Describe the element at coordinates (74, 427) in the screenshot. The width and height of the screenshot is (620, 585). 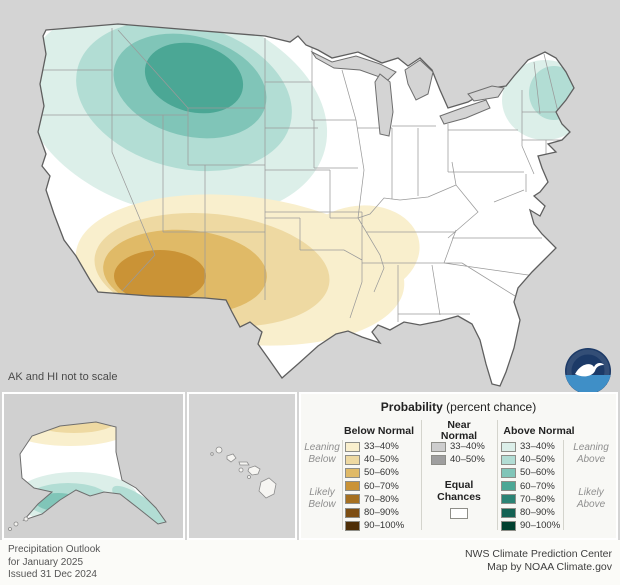
I see `alaska-below-normal-40-50-contour` at that location.